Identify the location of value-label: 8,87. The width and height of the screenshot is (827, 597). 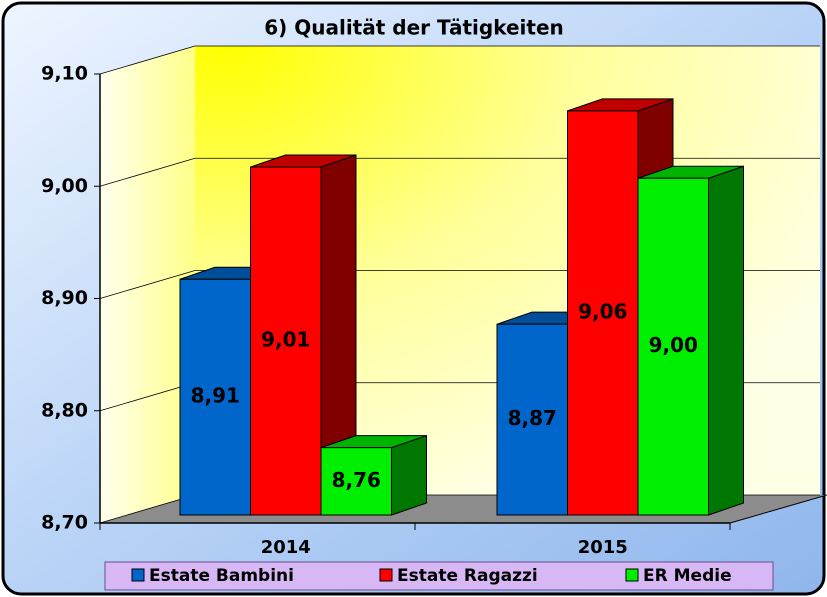
(532, 418).